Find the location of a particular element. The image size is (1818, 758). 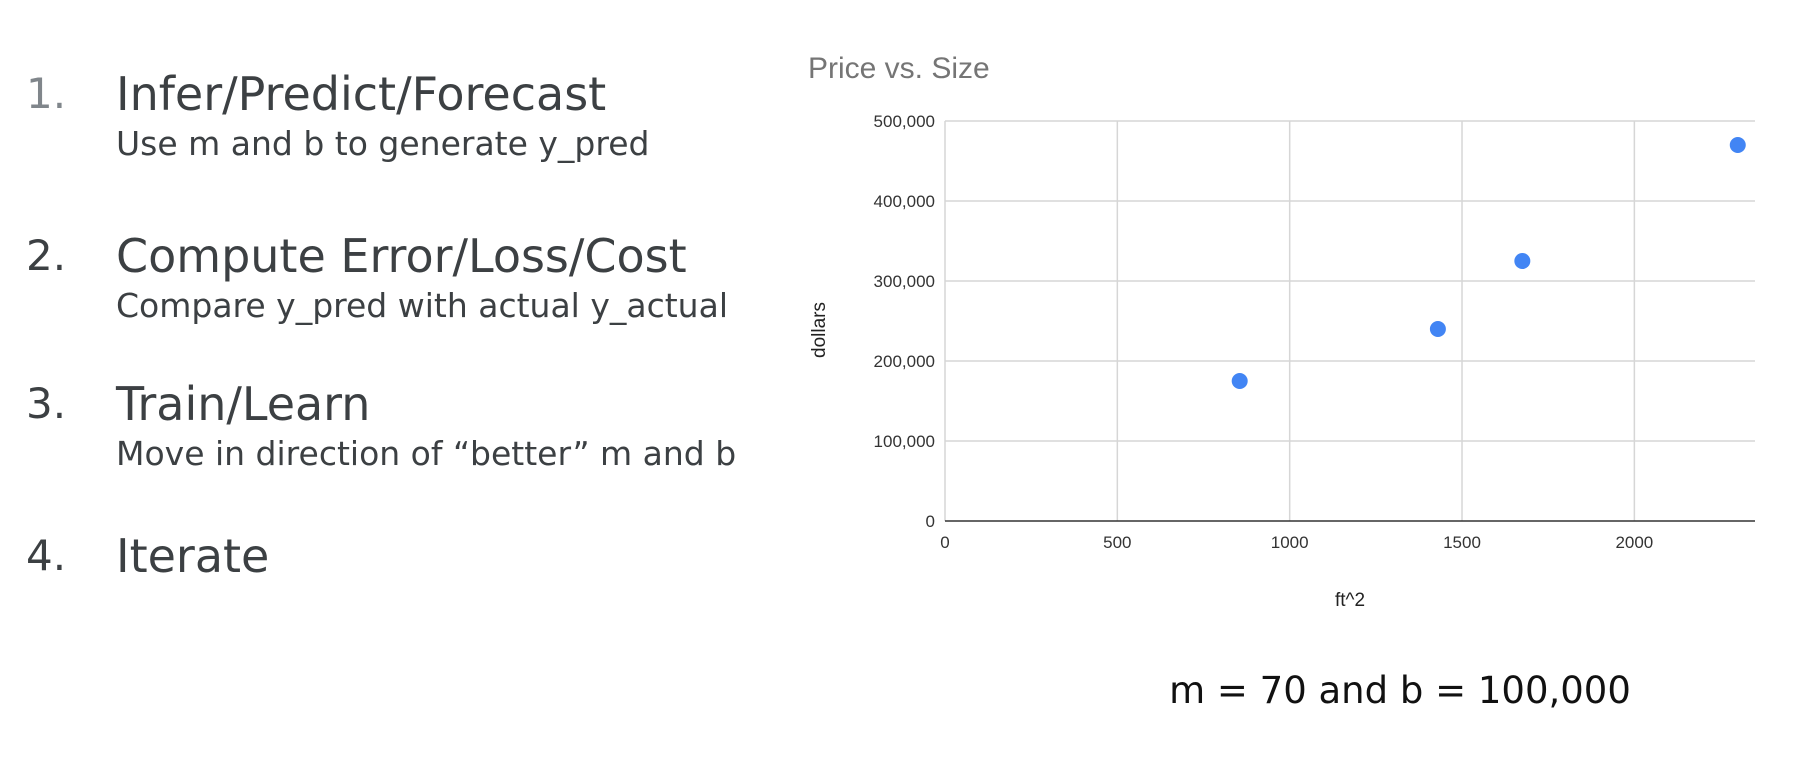

step-title: Infer/Predict/Forecast is located at coordinates (361, 94).